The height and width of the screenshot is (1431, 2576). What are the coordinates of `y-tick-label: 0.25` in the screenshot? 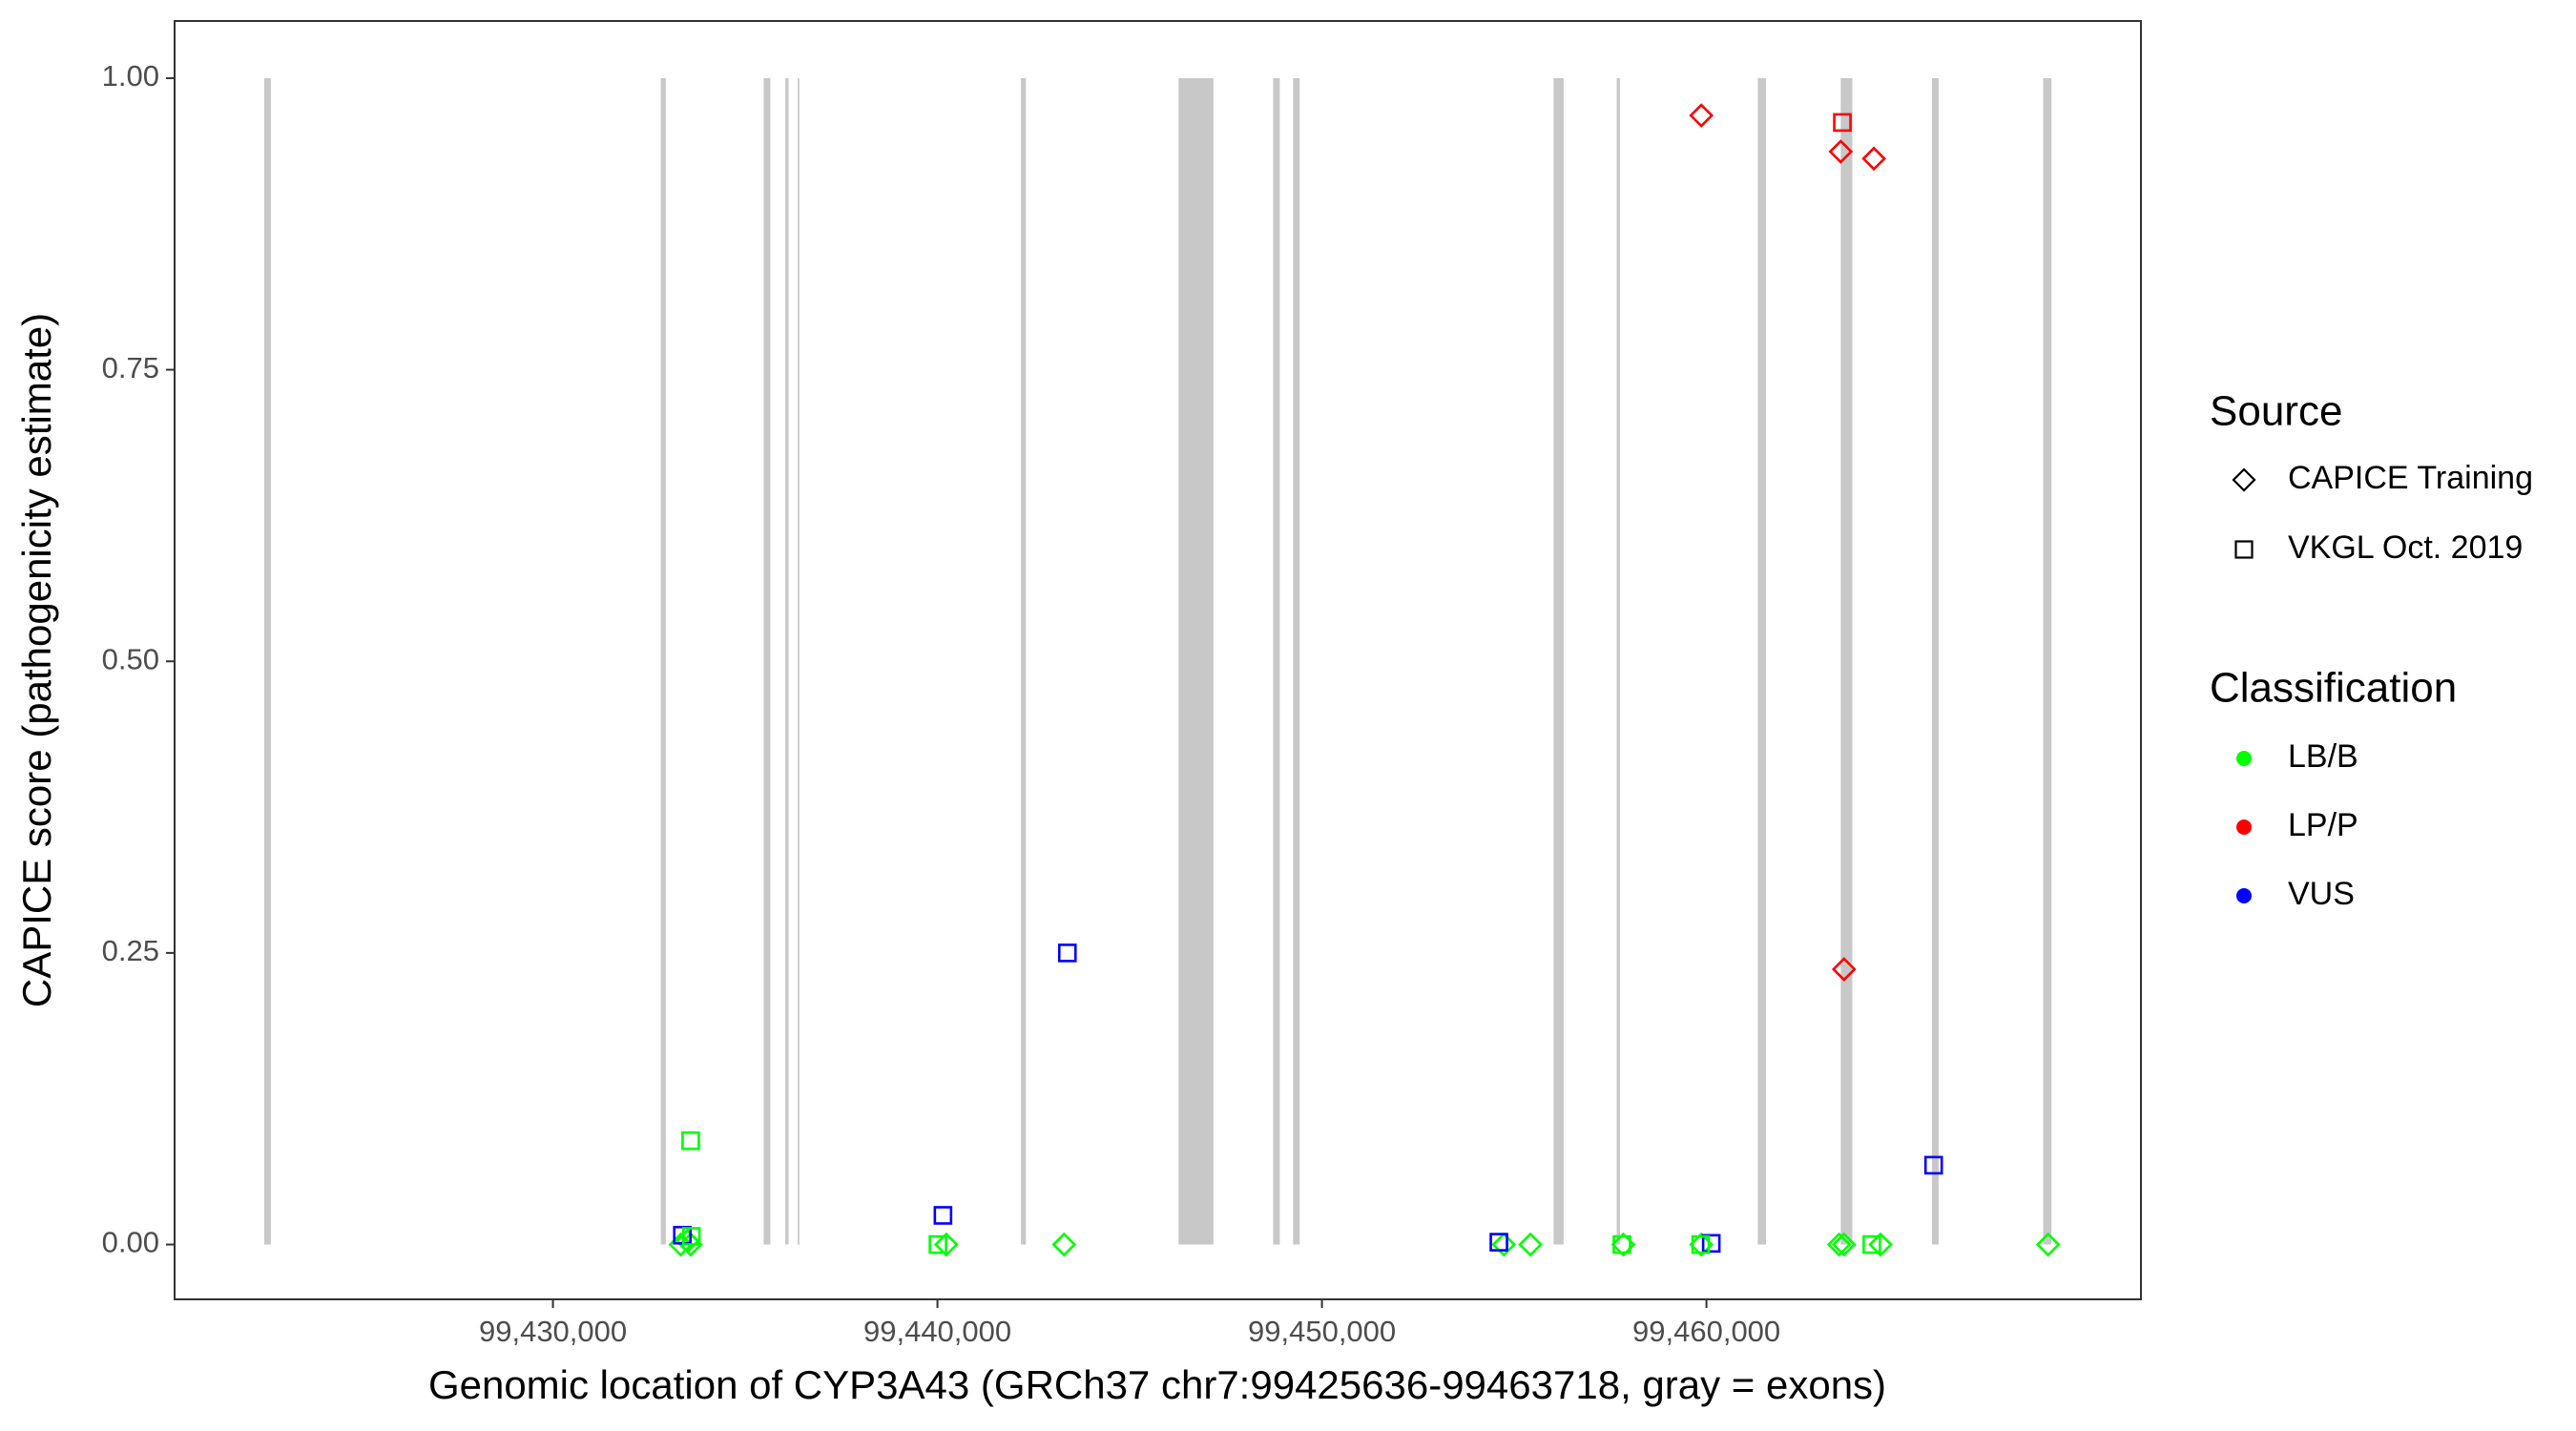 It's located at (130, 950).